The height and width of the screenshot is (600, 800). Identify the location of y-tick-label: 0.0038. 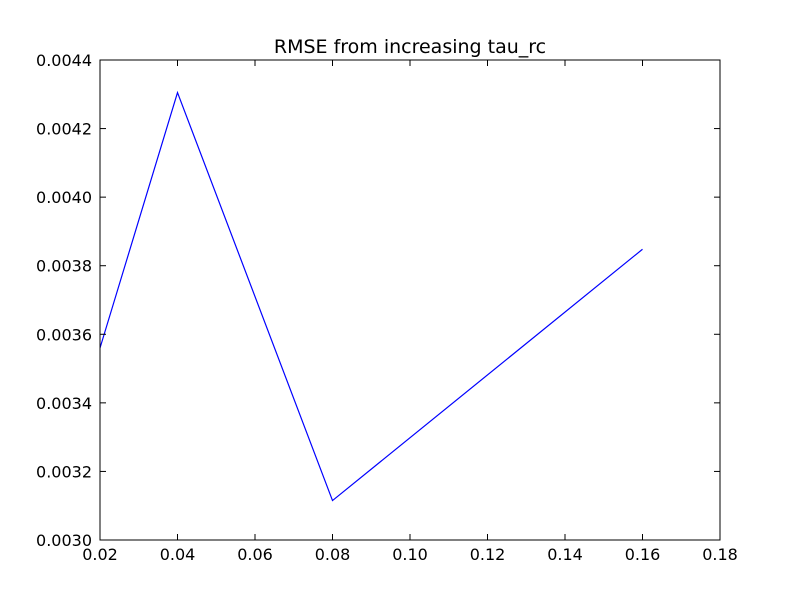
(64, 266).